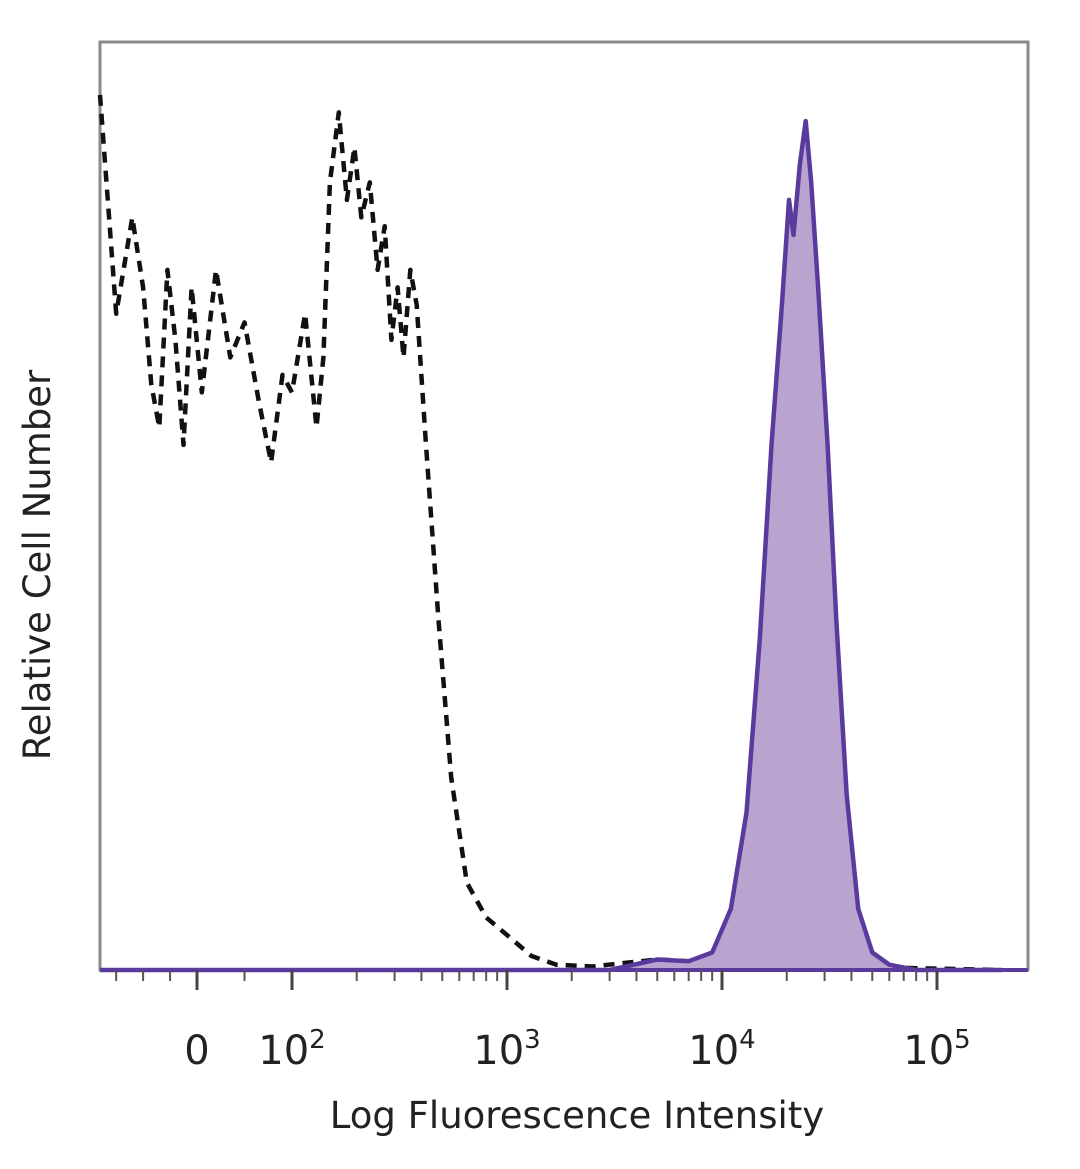 The width and height of the screenshot is (1080, 1169). I want to click on y-axis-title: Relative Cell Number, so click(37, 564).